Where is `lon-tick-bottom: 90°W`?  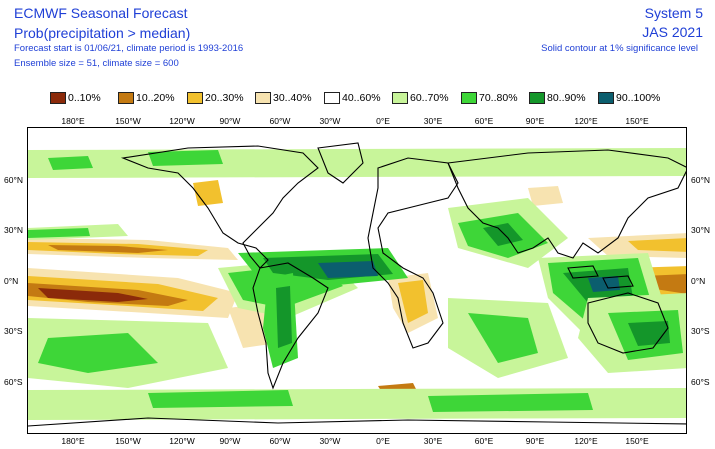
lon-tick-bottom: 90°W is located at coordinates (230, 441).